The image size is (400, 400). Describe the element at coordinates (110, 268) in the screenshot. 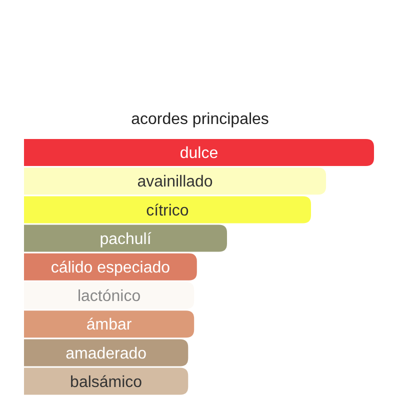

I see `y-tick-label: cálido especiado` at that location.